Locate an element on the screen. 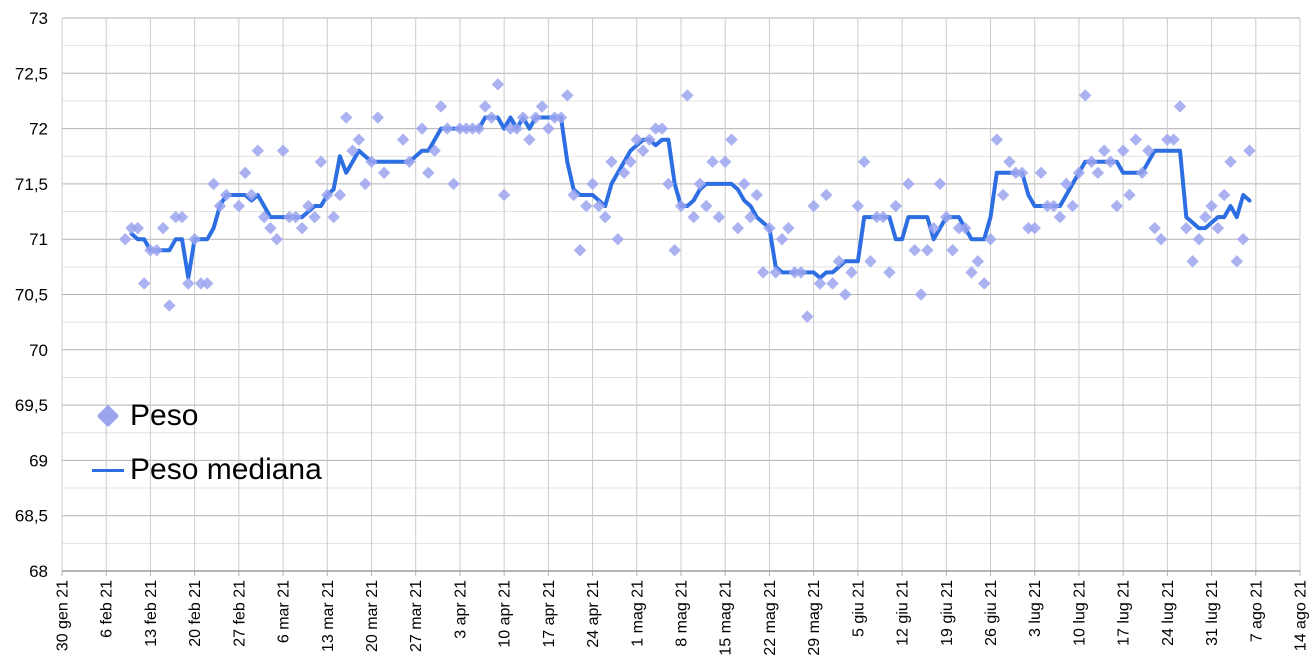 This screenshot has width=1312, height=668. legend-item-peso-mediana: Peso mediana is located at coordinates (204, 470).